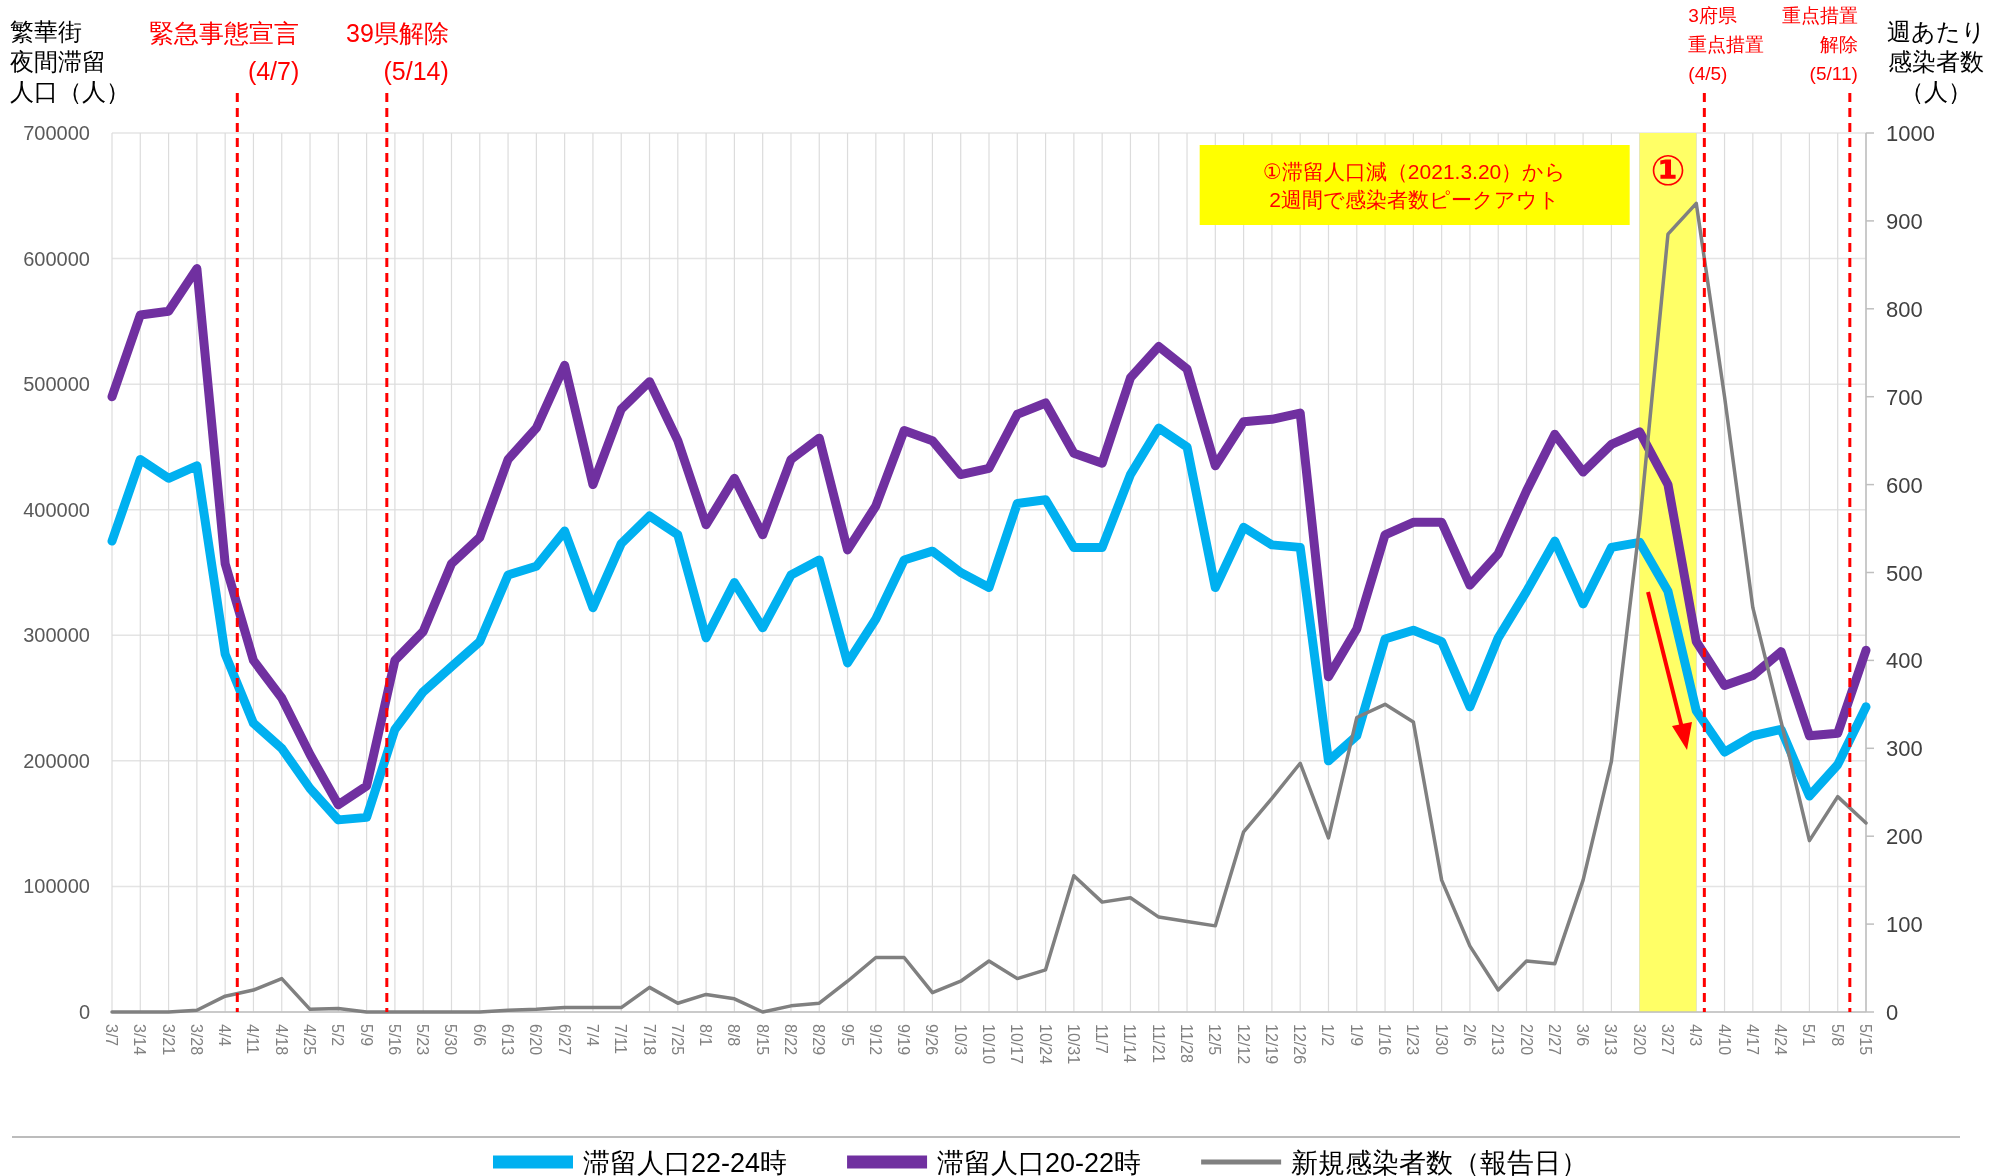 The image size is (2001, 1176). What do you see at coordinates (1300, 1044) in the screenshot?
I see `x-tick-label: 12/26` at bounding box center [1300, 1044].